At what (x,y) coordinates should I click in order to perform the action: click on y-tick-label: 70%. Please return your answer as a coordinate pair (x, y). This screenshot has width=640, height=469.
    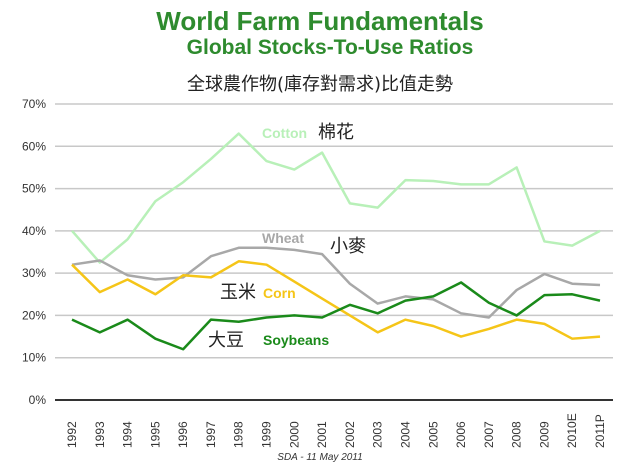
    Looking at the image, I should click on (34, 104).